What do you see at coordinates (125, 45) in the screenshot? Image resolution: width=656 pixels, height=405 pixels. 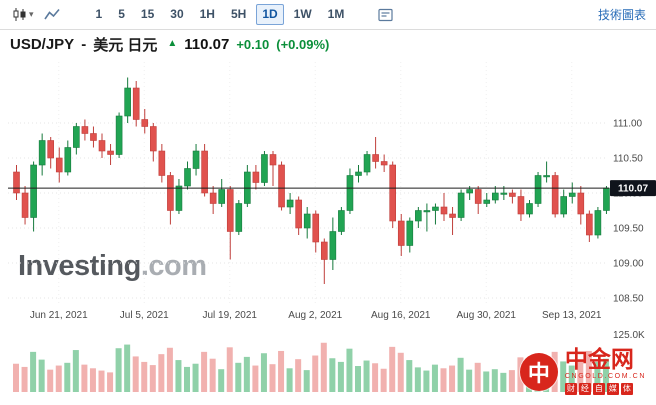 I see `instrument-name-cn: 美元 日元` at bounding box center [125, 45].